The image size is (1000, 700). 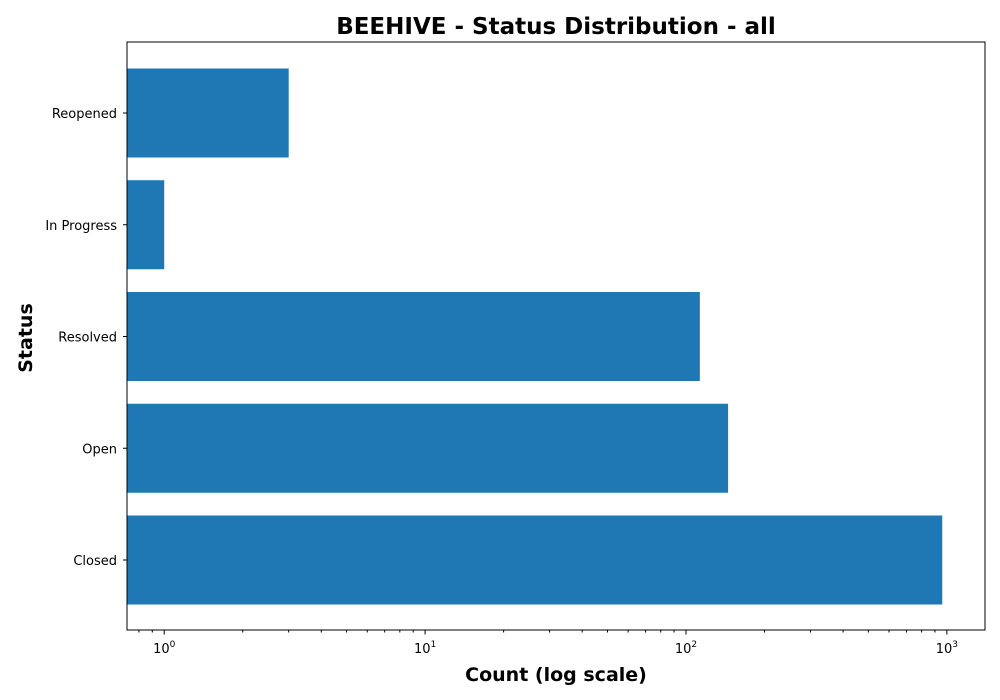 I want to click on y-axis-ticks: Closed Open Resolved In Progress Reopened, so click(x=86, y=338).